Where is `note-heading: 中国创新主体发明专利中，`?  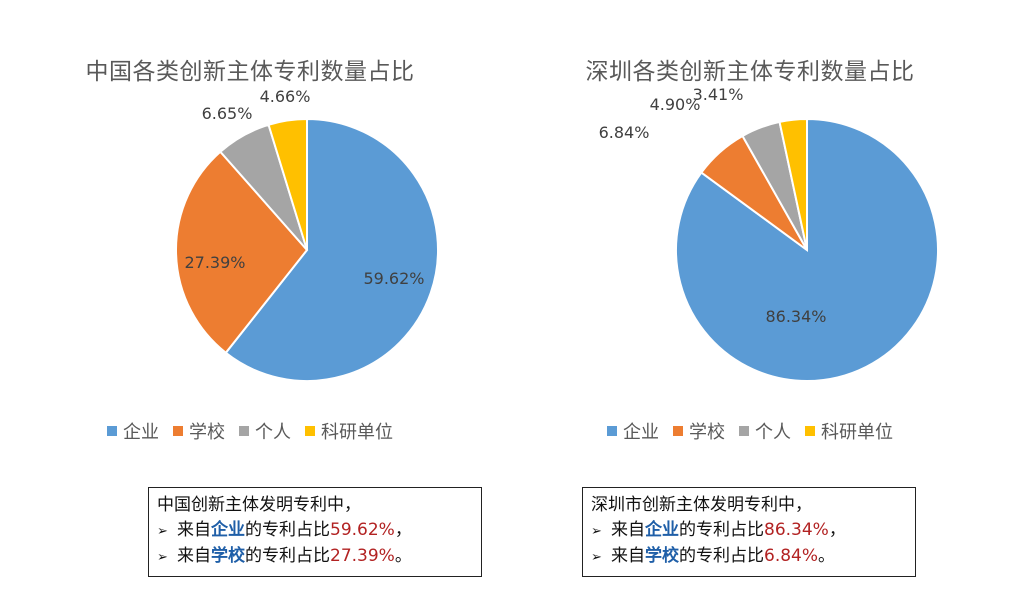 note-heading: 中国创新主体发明专利中， is located at coordinates (259, 505).